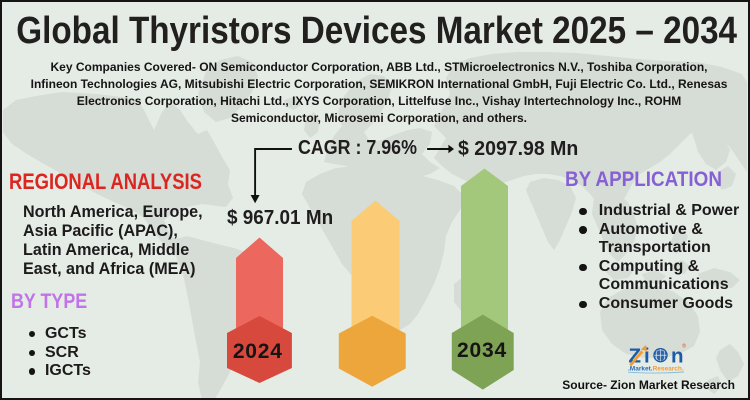 The height and width of the screenshot is (400, 750). What do you see at coordinates (656, 369) in the screenshot?
I see `svg-text: .Market.Research.` at bounding box center [656, 369].